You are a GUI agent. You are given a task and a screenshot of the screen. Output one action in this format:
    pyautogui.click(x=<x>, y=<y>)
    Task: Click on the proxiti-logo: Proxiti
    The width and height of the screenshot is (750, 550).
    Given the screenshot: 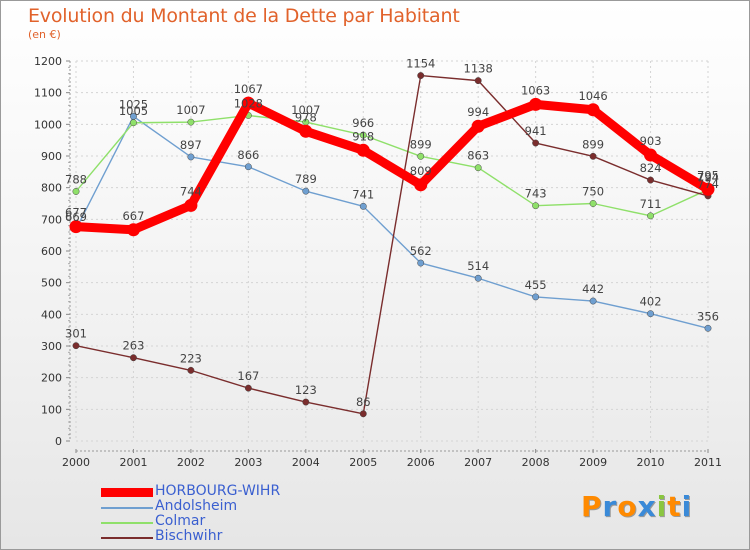 What is the action you would take?
    pyautogui.click(x=636, y=506)
    